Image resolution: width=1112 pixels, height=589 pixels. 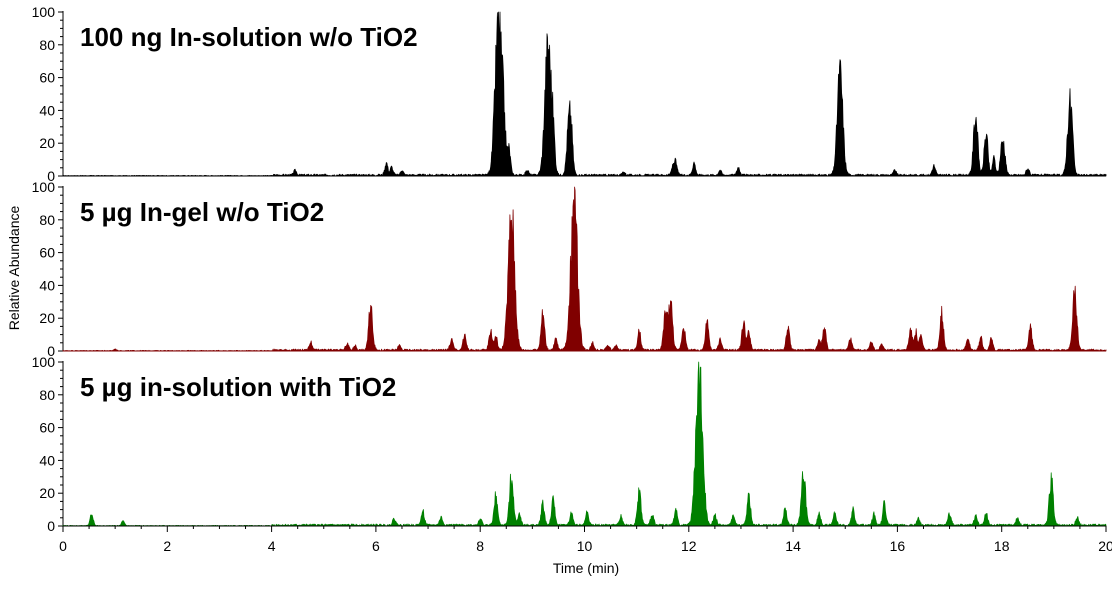 I want to click on x-tick-label: 6, so click(x=376, y=546).